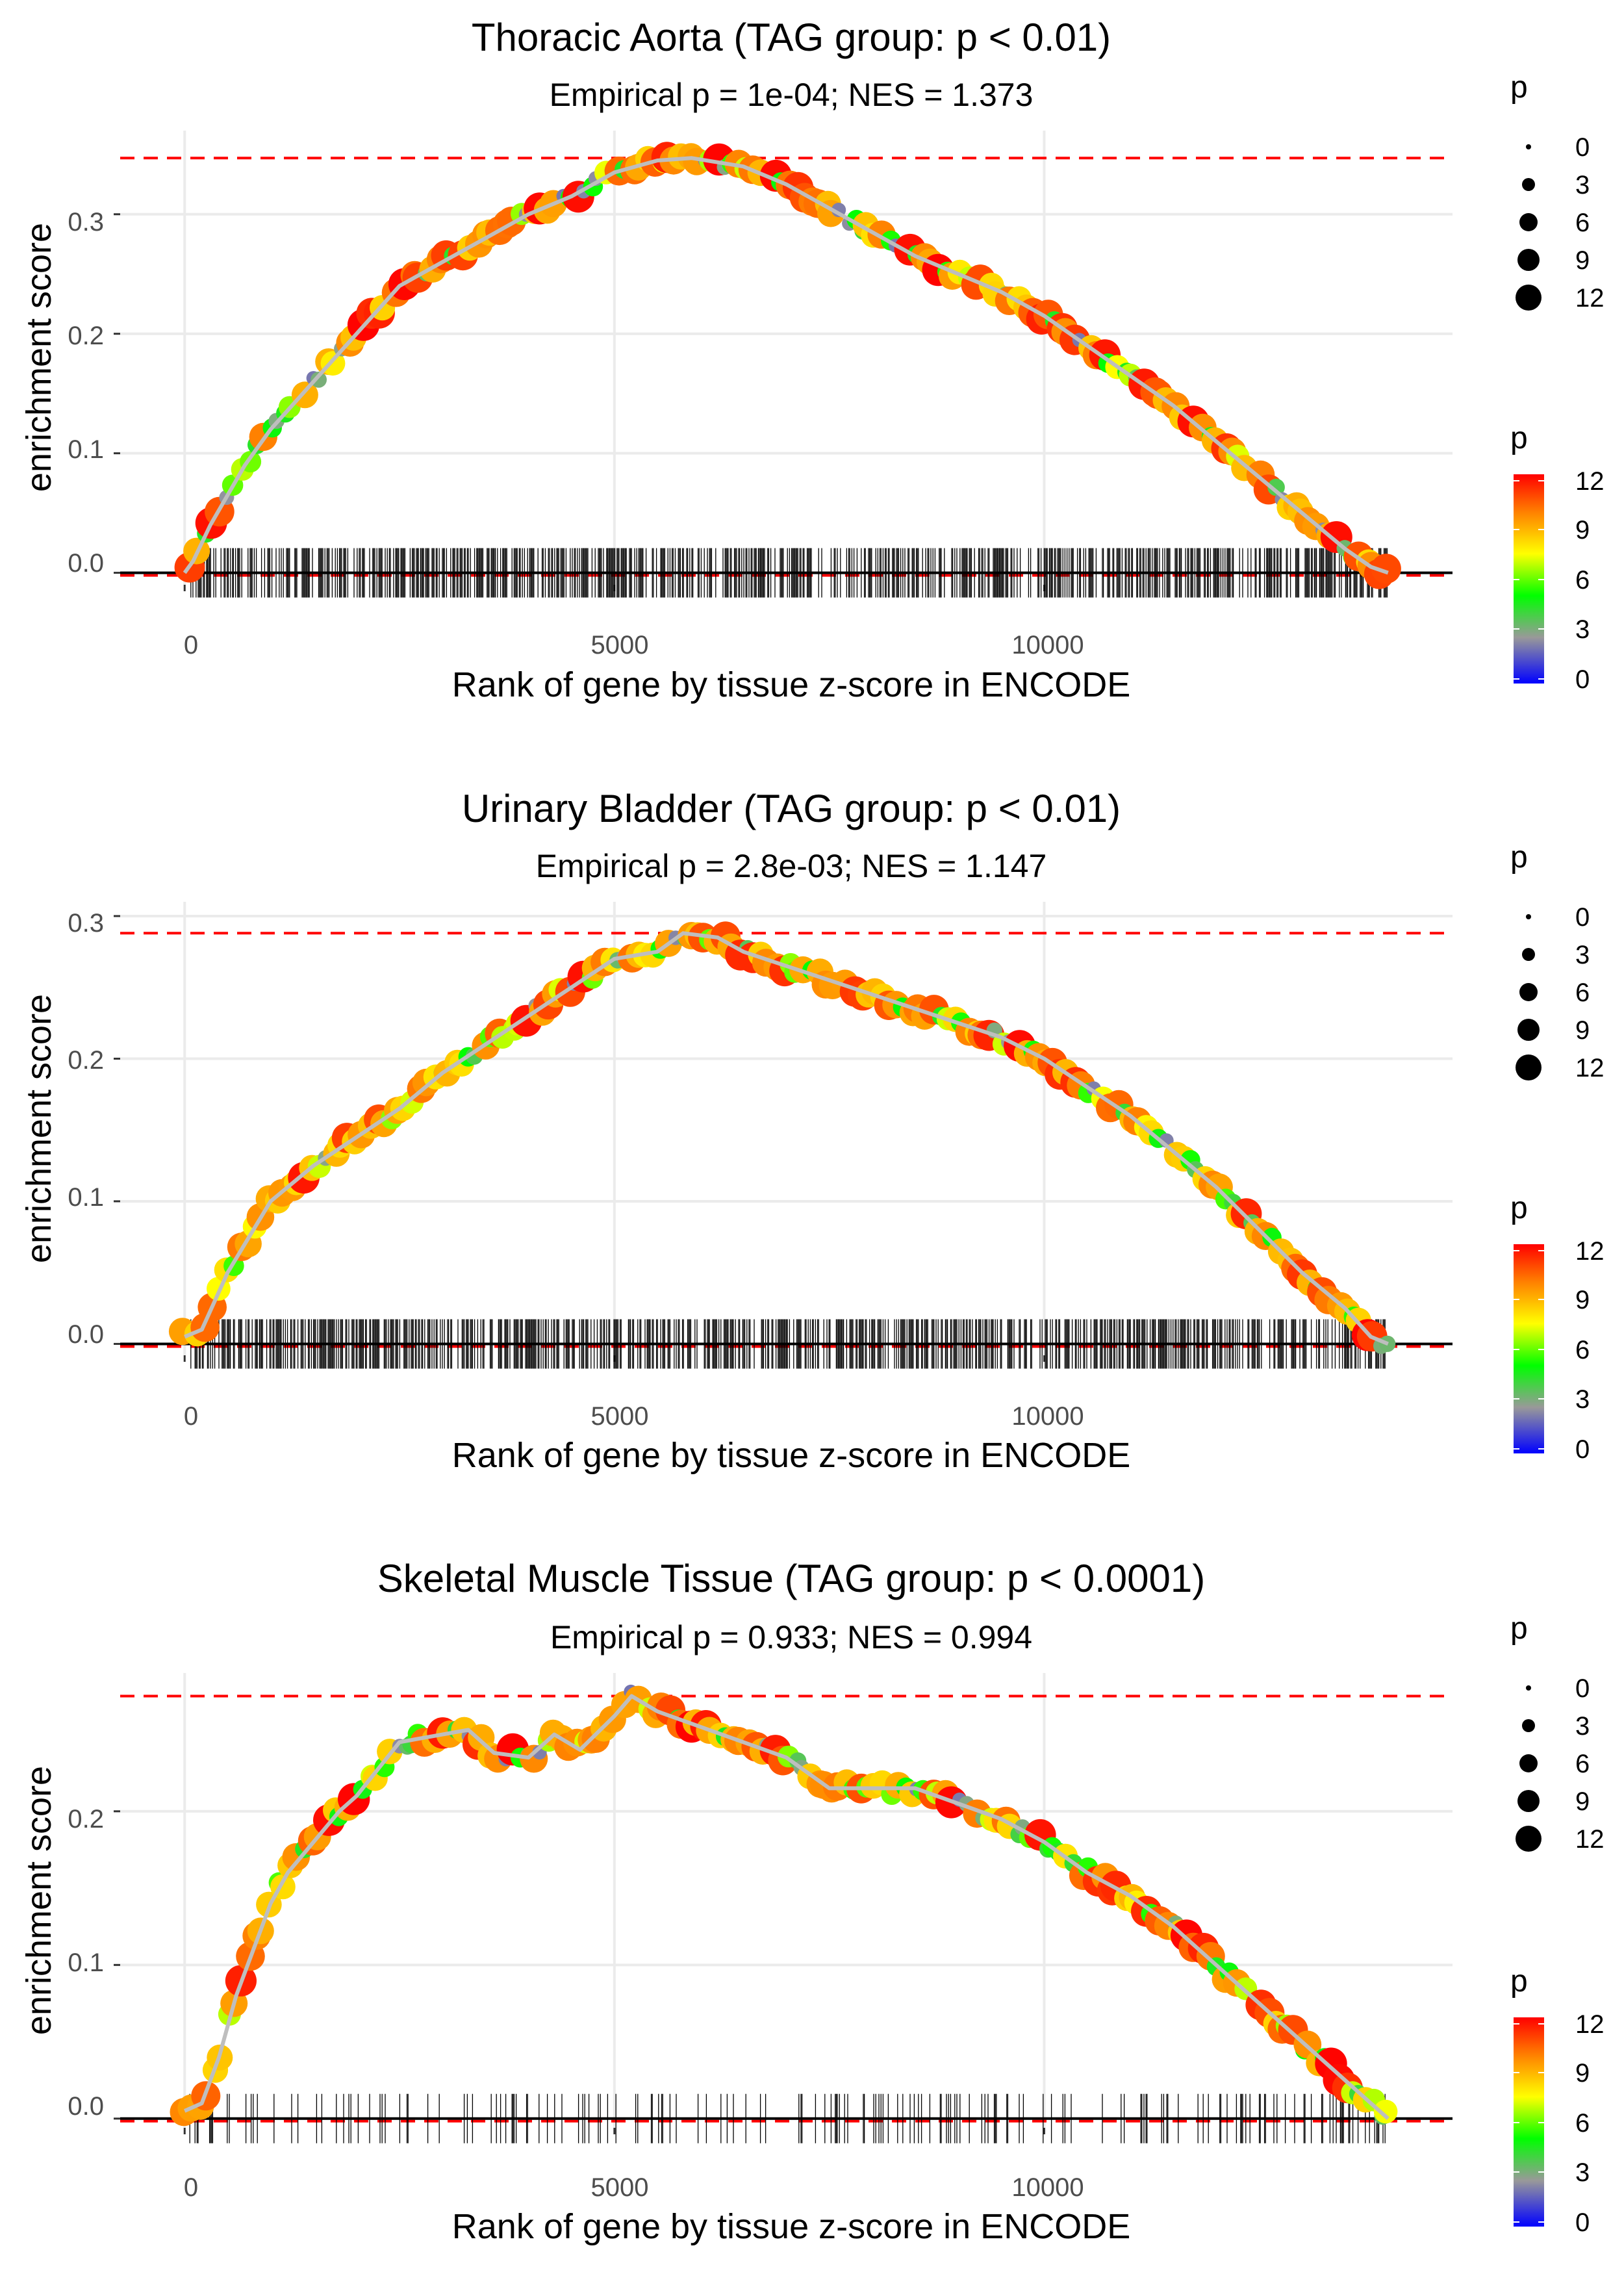  What do you see at coordinates (791, 37) in the screenshot?
I see `panel-title: Thoracic Aorta (TAG group: p < 0.01)` at bounding box center [791, 37].